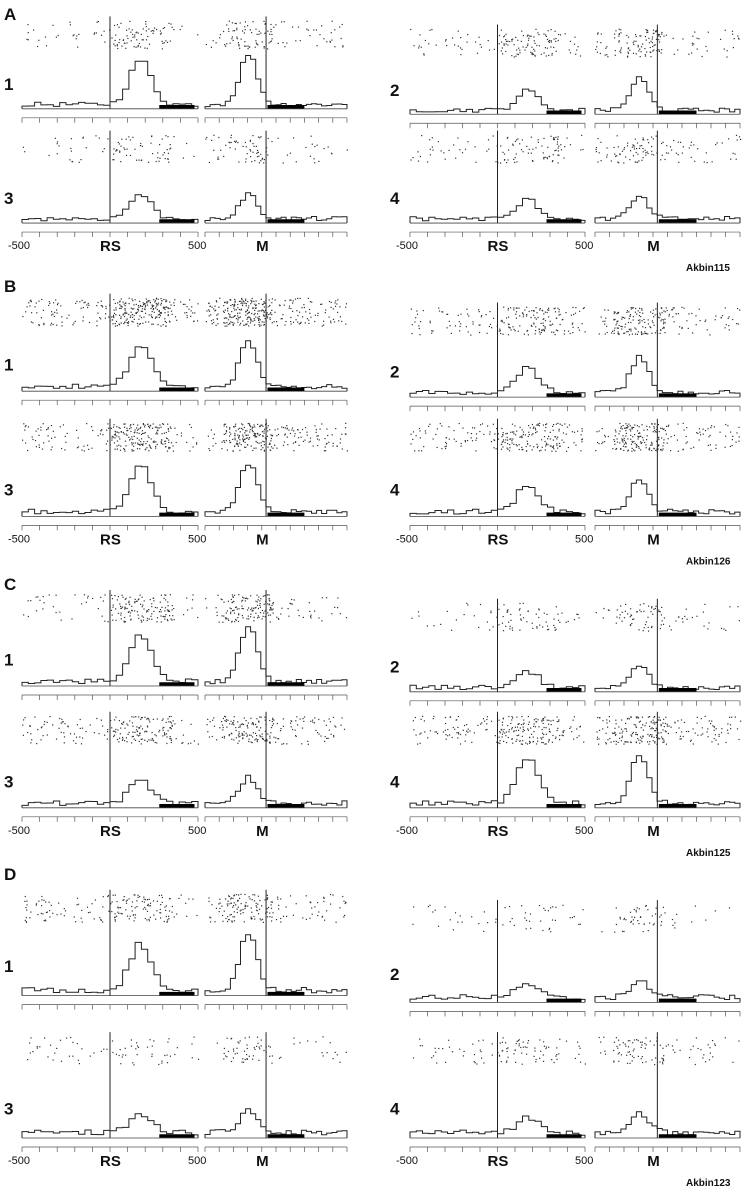  I want to click on cell-id: Akbin125, so click(708, 853).